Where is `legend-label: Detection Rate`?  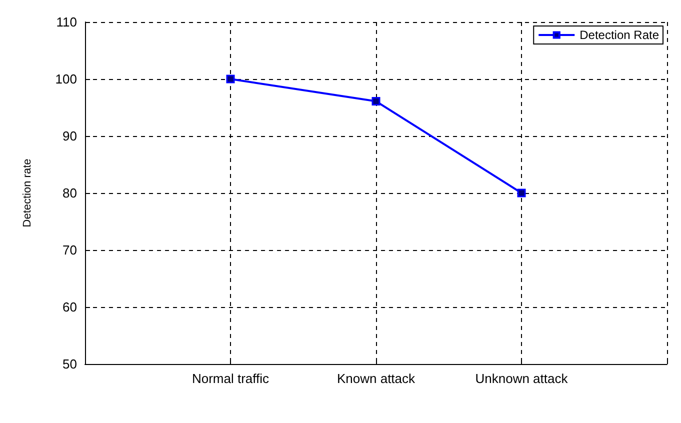 legend-label: Detection Rate is located at coordinates (620, 35).